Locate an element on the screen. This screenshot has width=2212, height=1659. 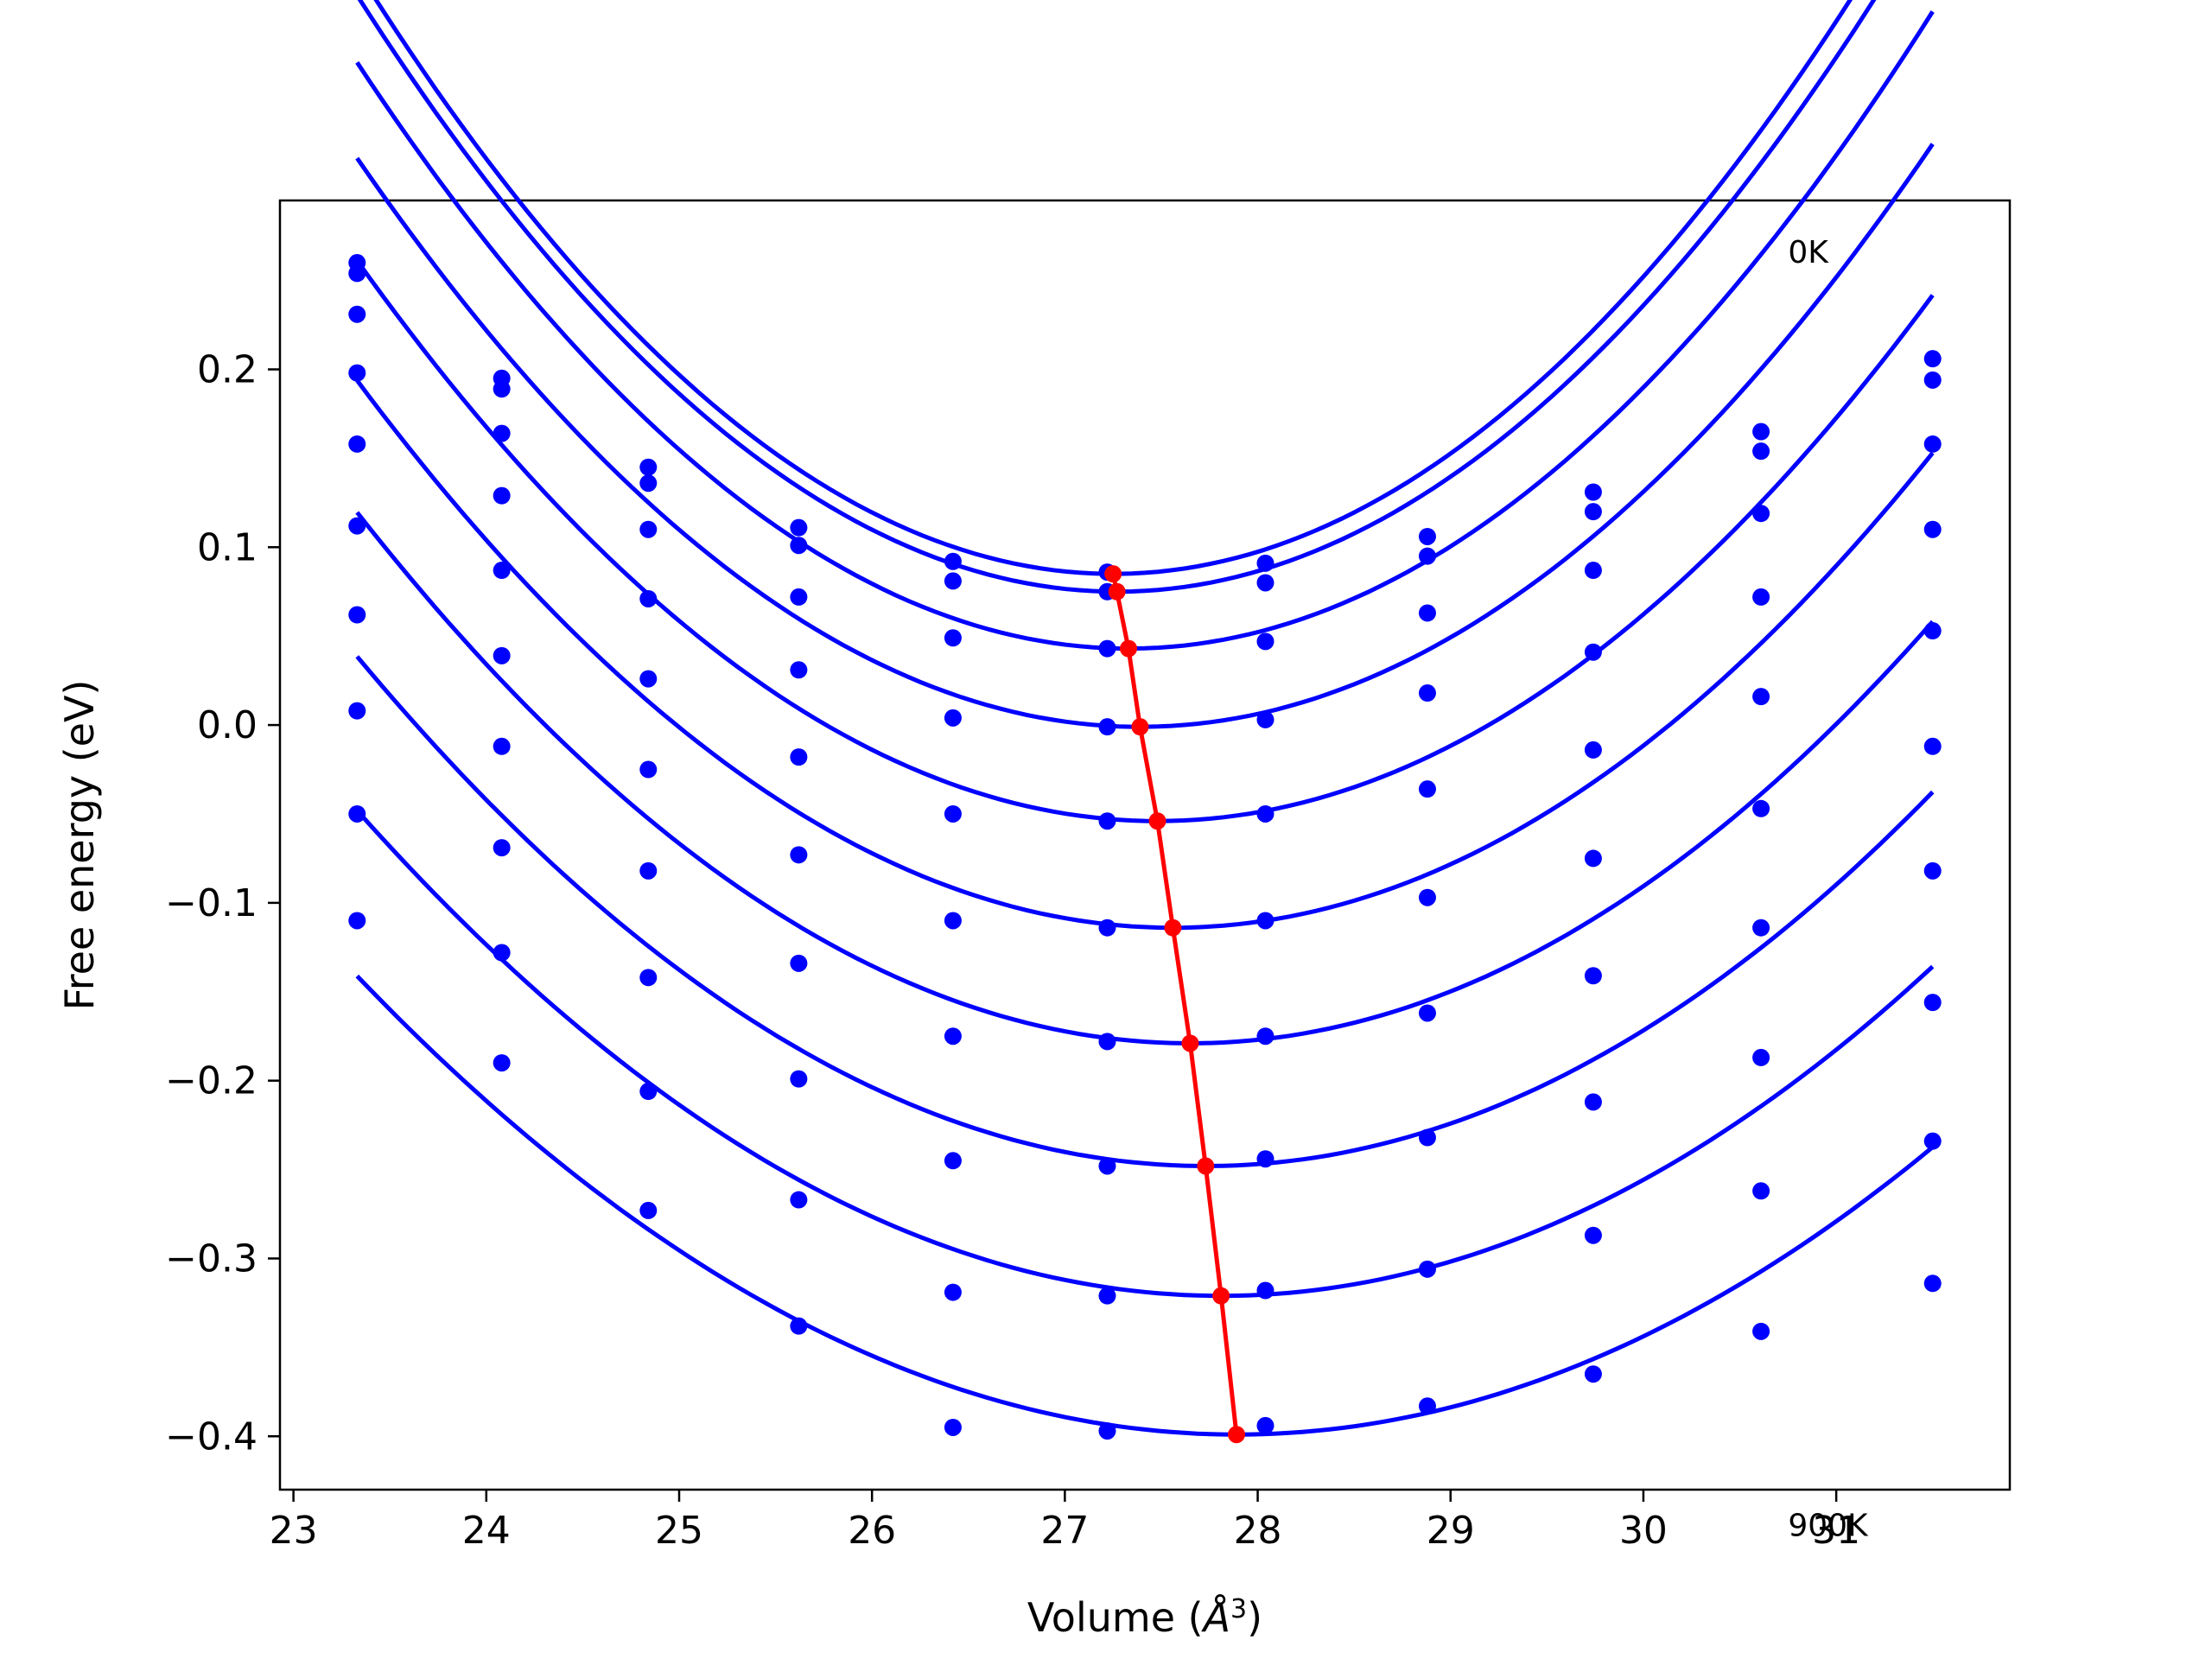
x-tick-label: 24 is located at coordinates (486, 1531).